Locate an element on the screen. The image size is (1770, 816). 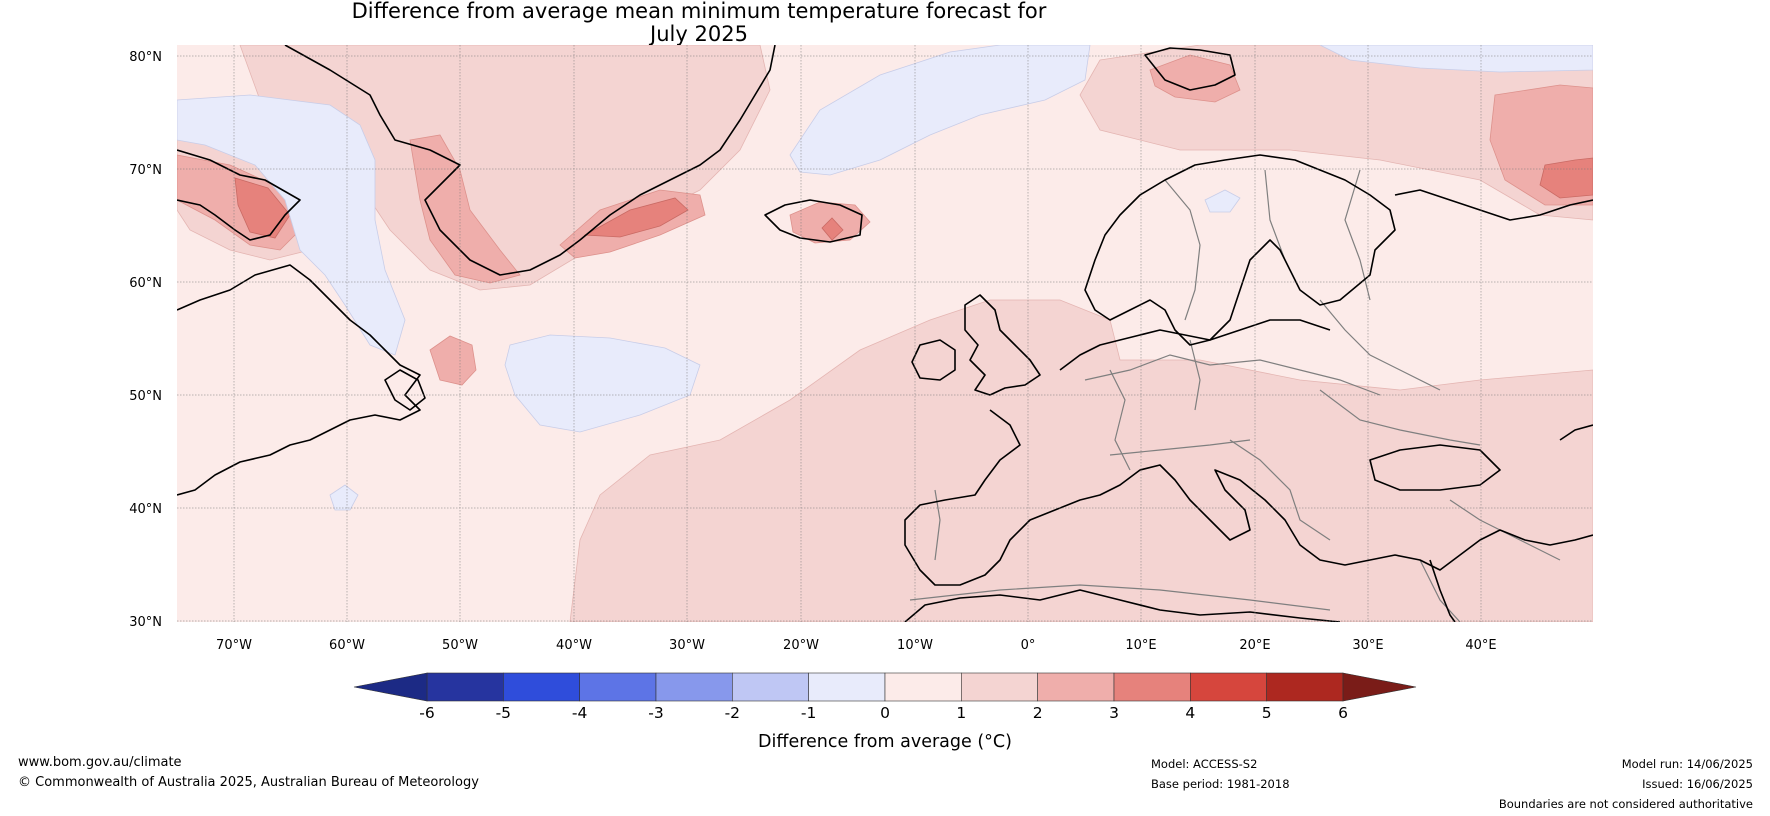
border-spain-portugal is located at coordinates (937, 525).